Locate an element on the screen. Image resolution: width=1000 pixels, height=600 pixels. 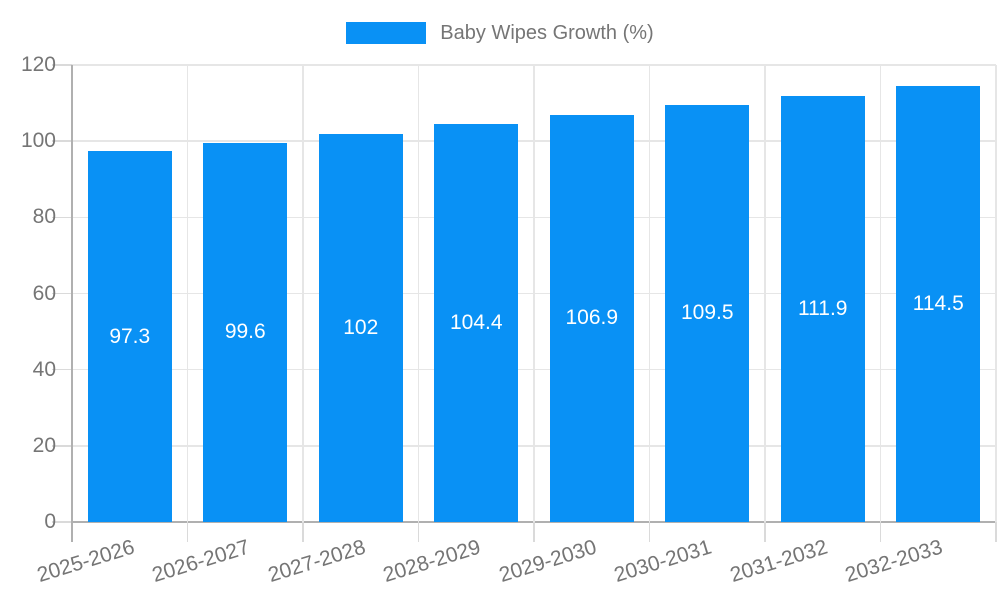
legend: Baby Wipes Growth (%) is located at coordinates (500, 33).